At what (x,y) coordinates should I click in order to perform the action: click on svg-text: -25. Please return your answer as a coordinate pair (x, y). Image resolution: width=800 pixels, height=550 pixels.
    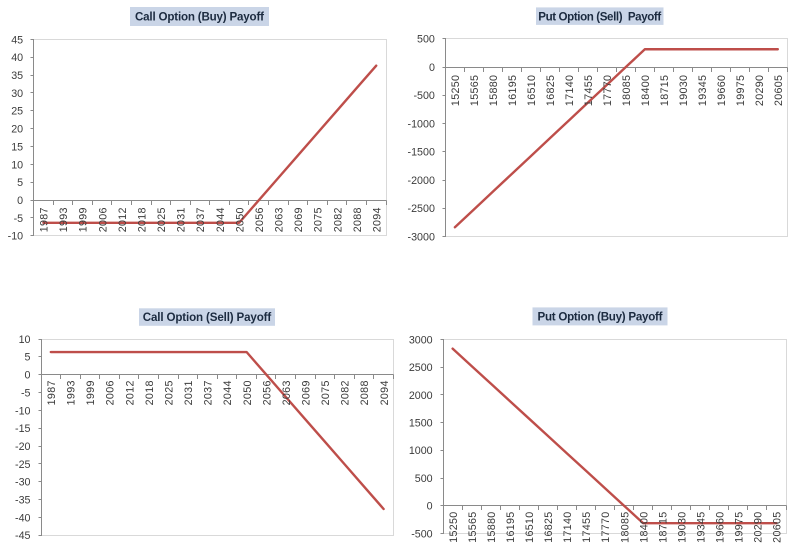
    Looking at the image, I should click on (23, 465).